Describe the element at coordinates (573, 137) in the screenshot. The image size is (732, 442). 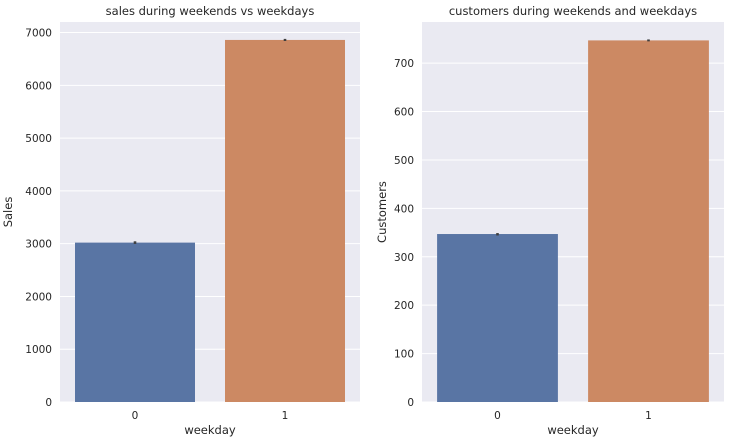
I see `customers-error-bars` at that location.